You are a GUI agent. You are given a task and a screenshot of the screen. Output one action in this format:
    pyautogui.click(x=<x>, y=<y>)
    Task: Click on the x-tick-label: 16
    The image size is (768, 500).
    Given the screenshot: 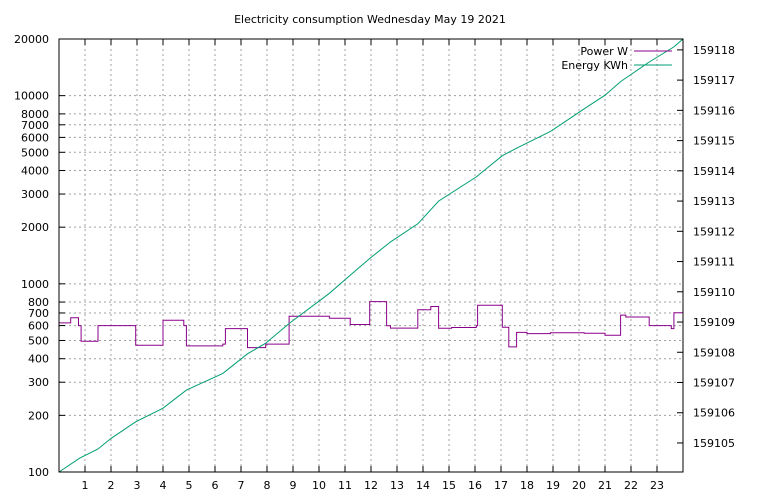 What is the action you would take?
    pyautogui.click(x=475, y=485)
    